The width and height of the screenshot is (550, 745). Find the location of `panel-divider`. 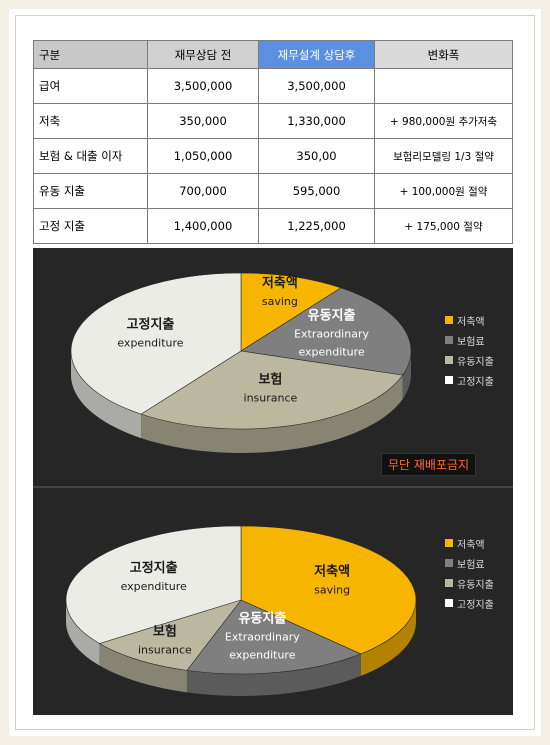

panel-divider is located at coordinates (273, 487).